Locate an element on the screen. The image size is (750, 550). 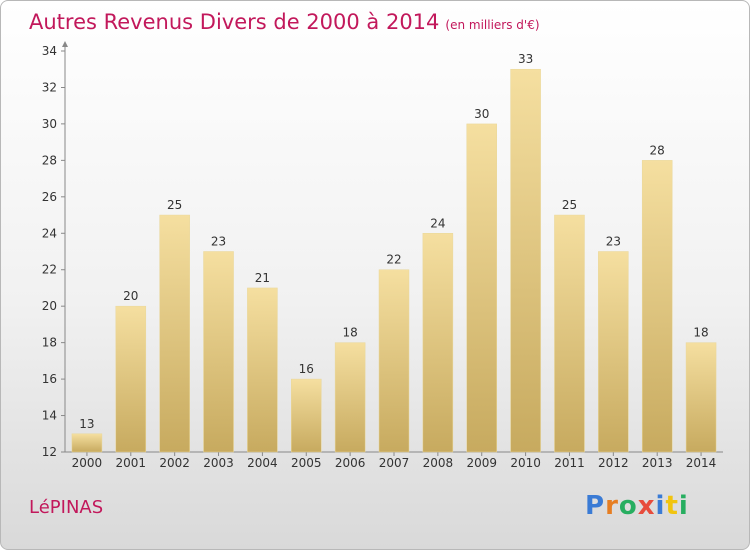
x-tick-label: 2001 is located at coordinates (131, 463).